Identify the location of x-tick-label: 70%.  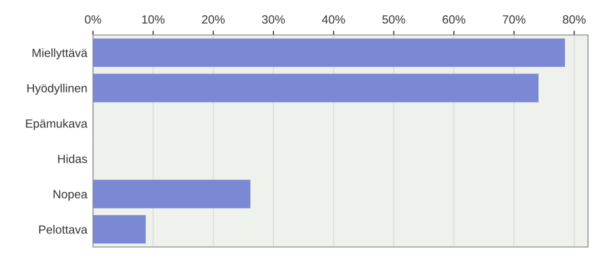
(514, 19).